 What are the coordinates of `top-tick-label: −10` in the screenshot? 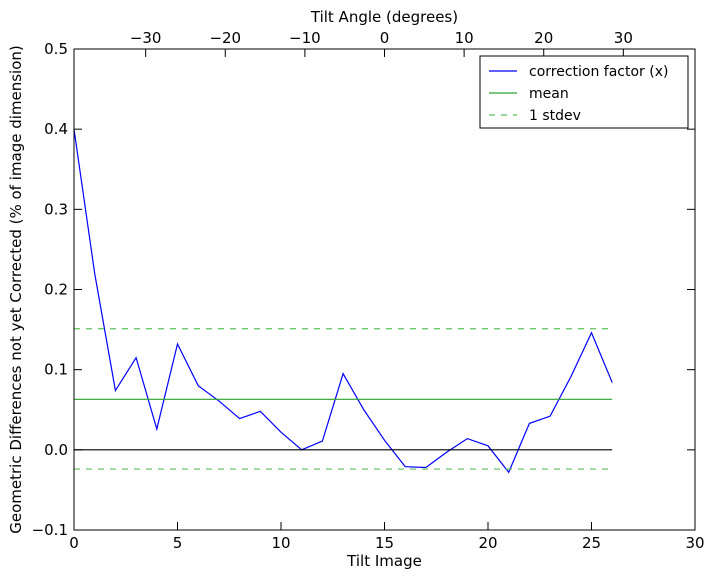 It's located at (305, 38).